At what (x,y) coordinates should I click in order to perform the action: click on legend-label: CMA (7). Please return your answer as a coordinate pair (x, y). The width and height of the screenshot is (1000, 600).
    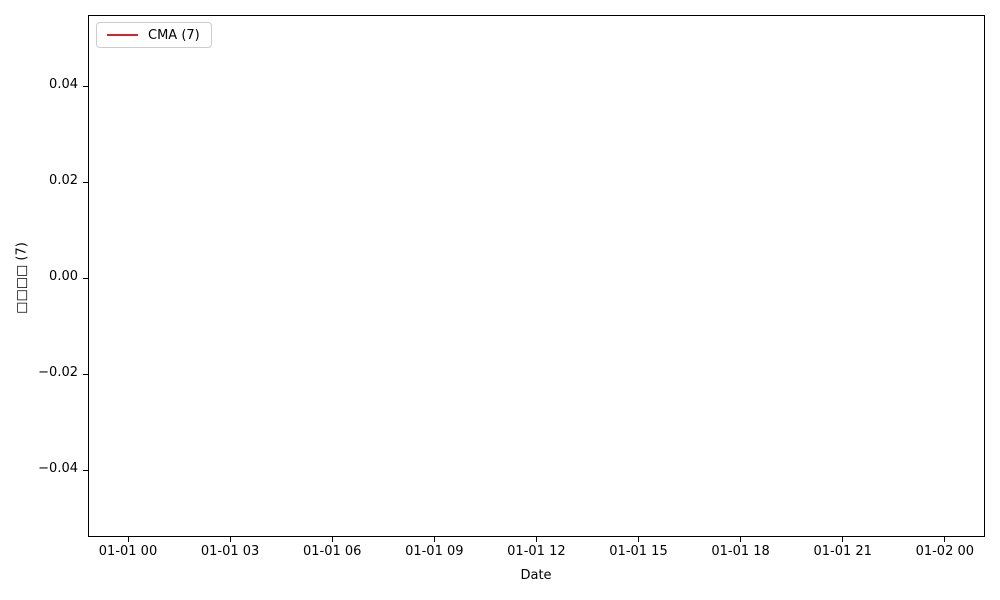
    Looking at the image, I should click on (174, 35).